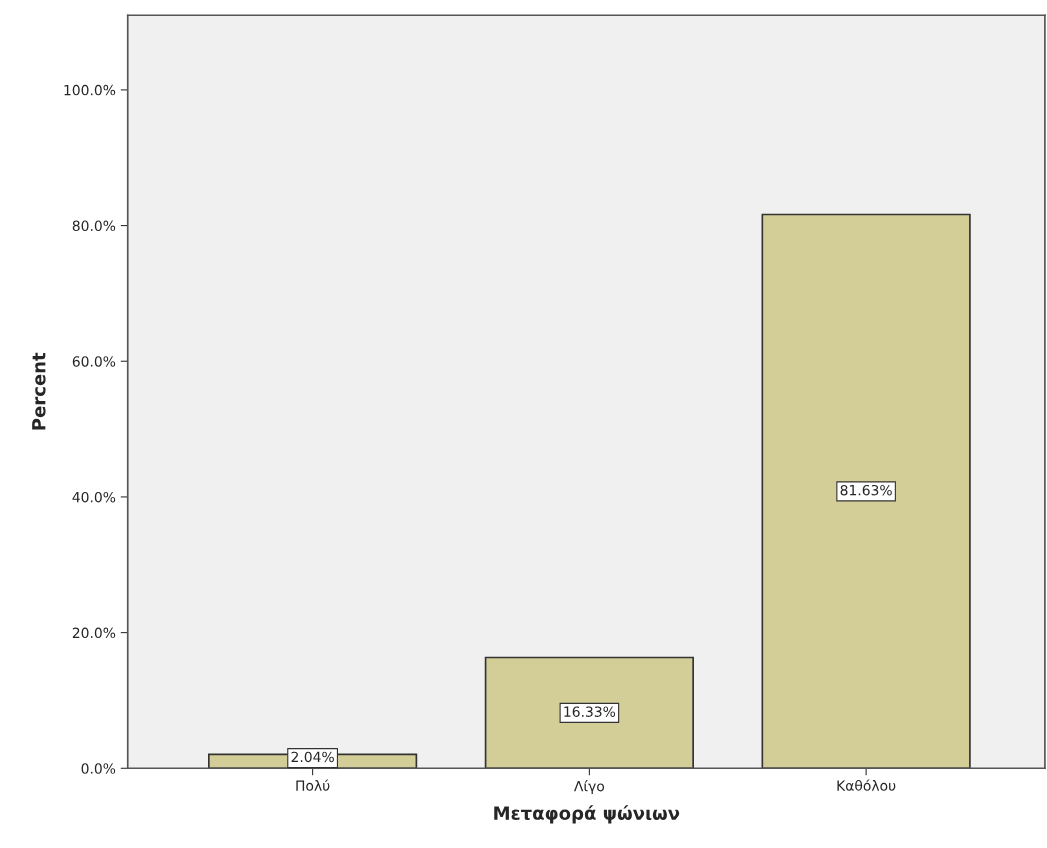 The height and width of the screenshot is (848, 1047). What do you see at coordinates (866, 785) in the screenshot?
I see `x-tick-label: Καθόλου` at bounding box center [866, 785].